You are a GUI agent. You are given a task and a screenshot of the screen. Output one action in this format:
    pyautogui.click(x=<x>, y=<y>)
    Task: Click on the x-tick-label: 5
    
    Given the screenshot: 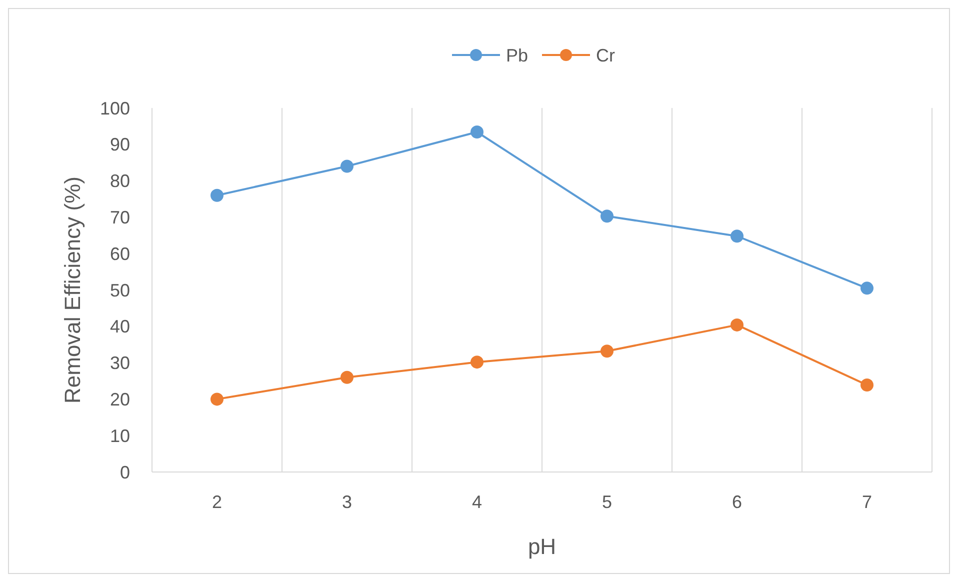 What is the action you would take?
    pyautogui.click(x=607, y=502)
    